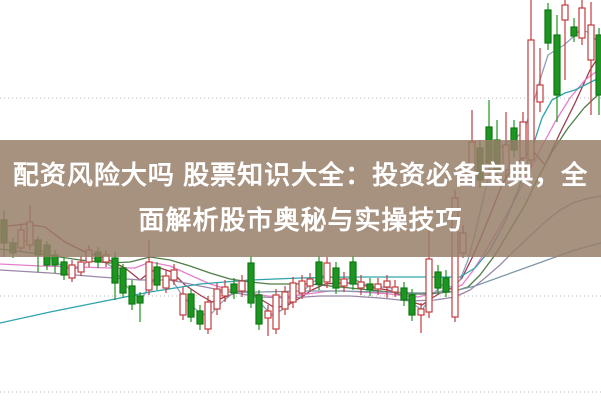 The height and width of the screenshot is (400, 601). What do you see at coordinates (300, 220) in the screenshot?
I see `banner-title-line-2: 面解析股市奥秘与实操技巧` at bounding box center [300, 220].